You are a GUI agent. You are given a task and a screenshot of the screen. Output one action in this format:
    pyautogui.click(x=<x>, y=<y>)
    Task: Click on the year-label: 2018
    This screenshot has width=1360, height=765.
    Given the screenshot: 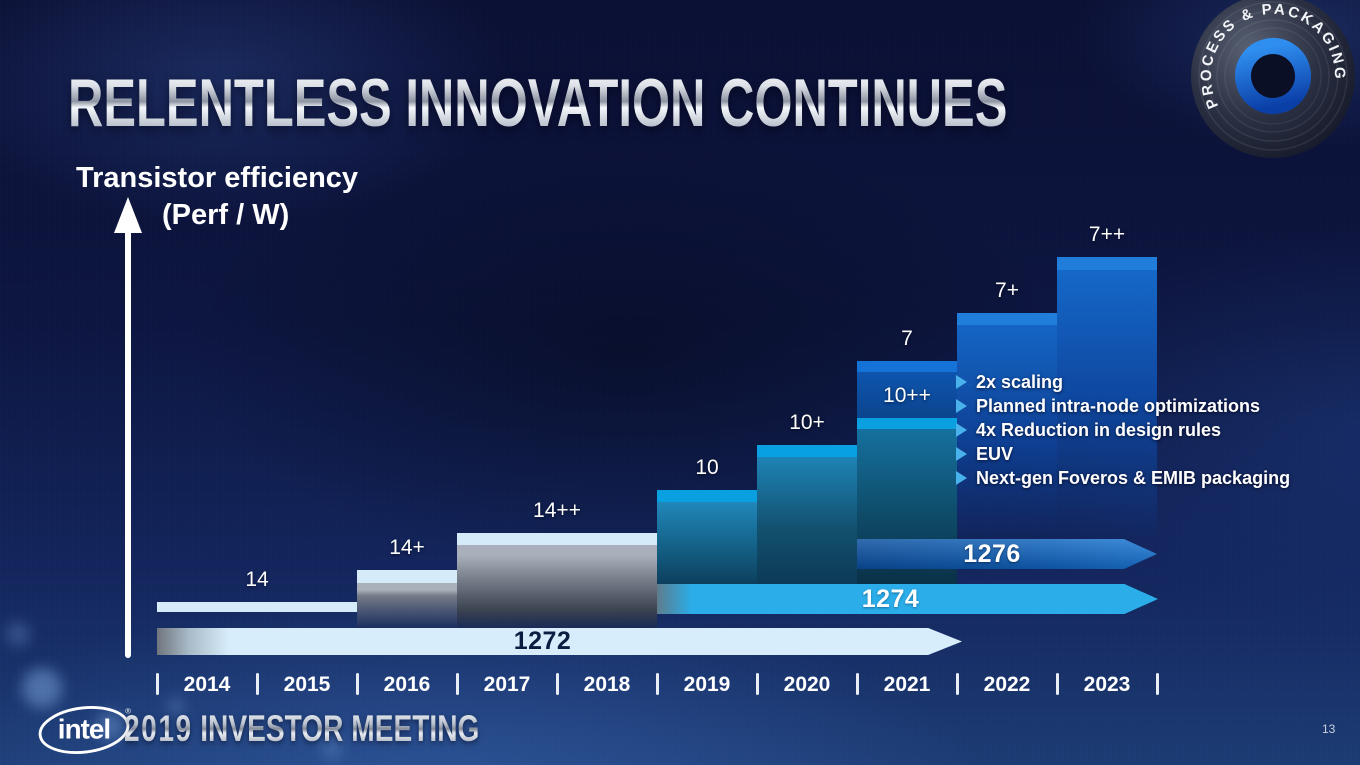 What is the action you would take?
    pyautogui.click(x=607, y=684)
    